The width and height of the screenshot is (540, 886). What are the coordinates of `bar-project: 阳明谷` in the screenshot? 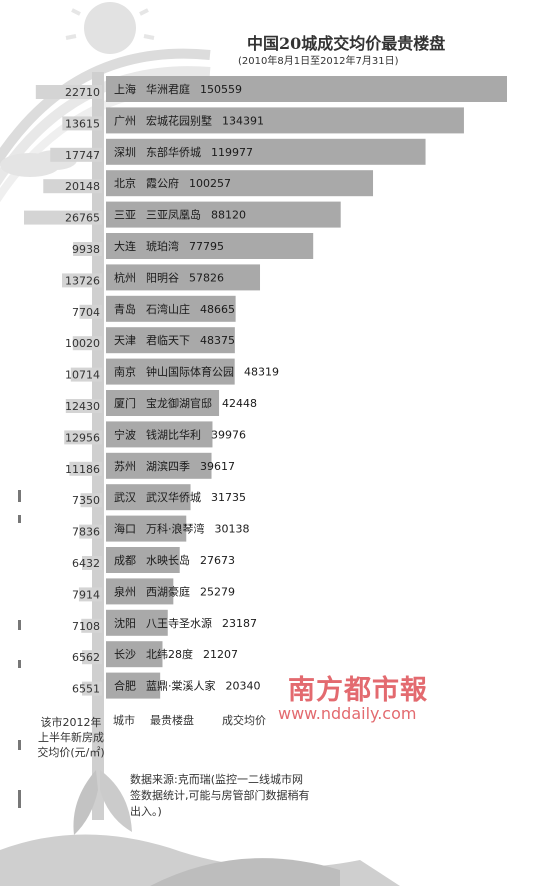 It's located at (162, 277).